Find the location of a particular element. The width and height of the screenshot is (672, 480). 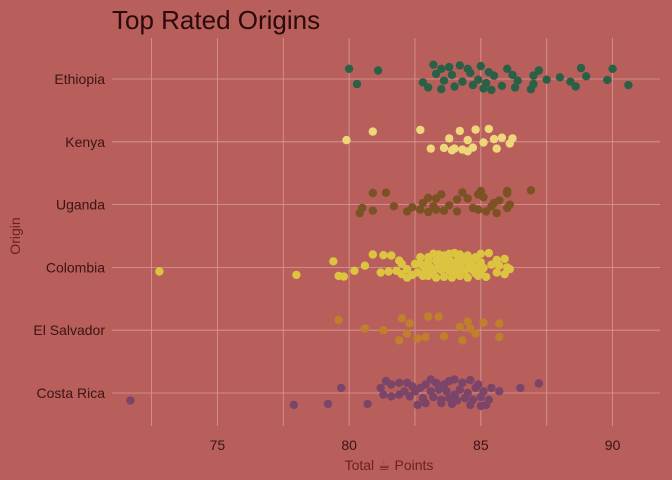

x-tick-label: 80 is located at coordinates (349, 445).